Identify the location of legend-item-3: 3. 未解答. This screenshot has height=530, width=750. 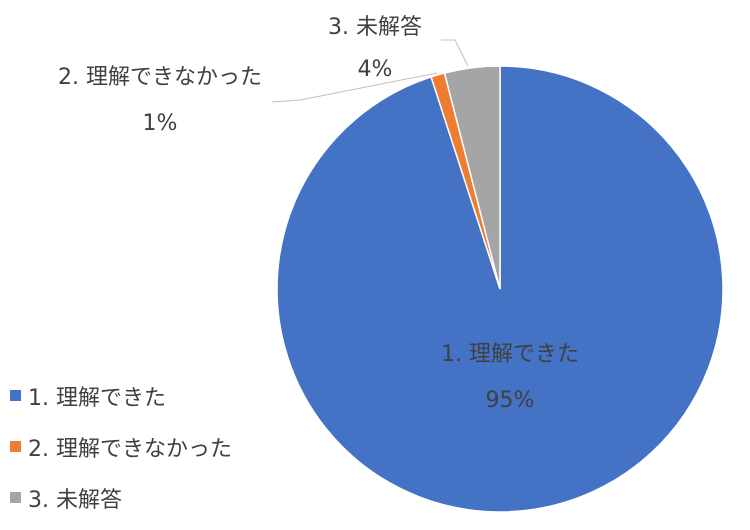
(121, 497).